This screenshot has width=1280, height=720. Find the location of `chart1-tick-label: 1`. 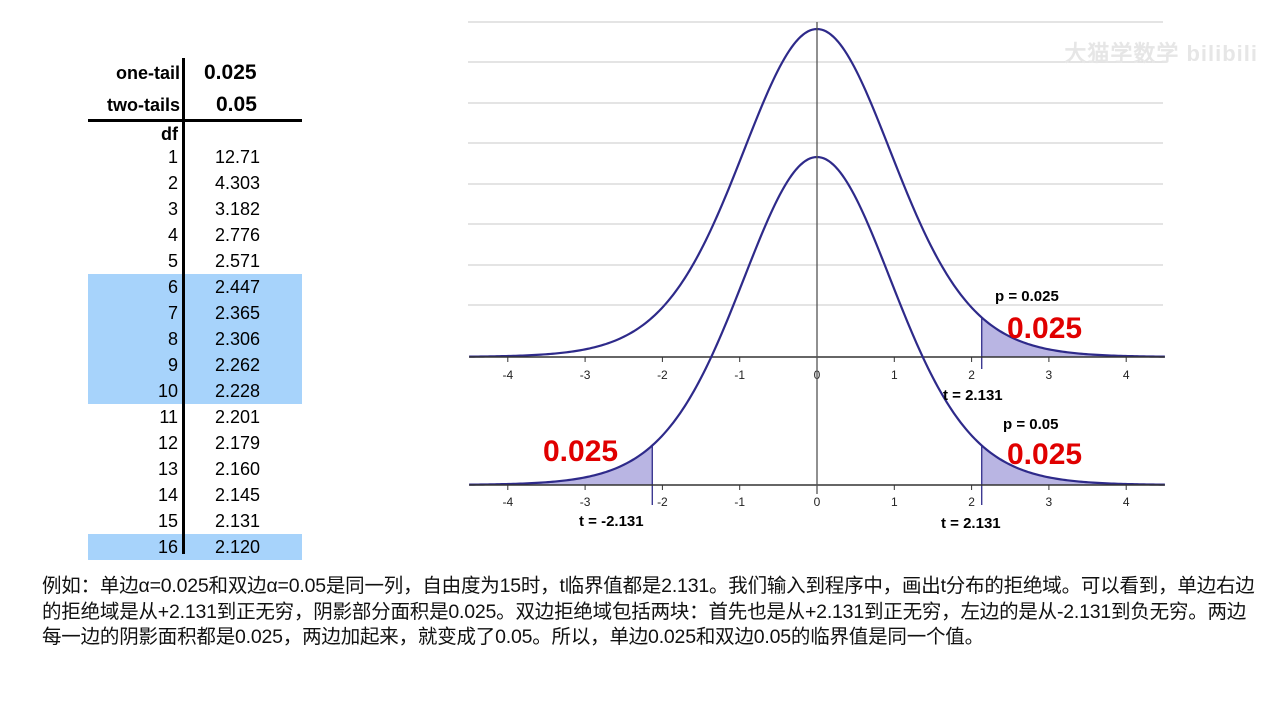

chart1-tick-label: 1 is located at coordinates (894, 375).